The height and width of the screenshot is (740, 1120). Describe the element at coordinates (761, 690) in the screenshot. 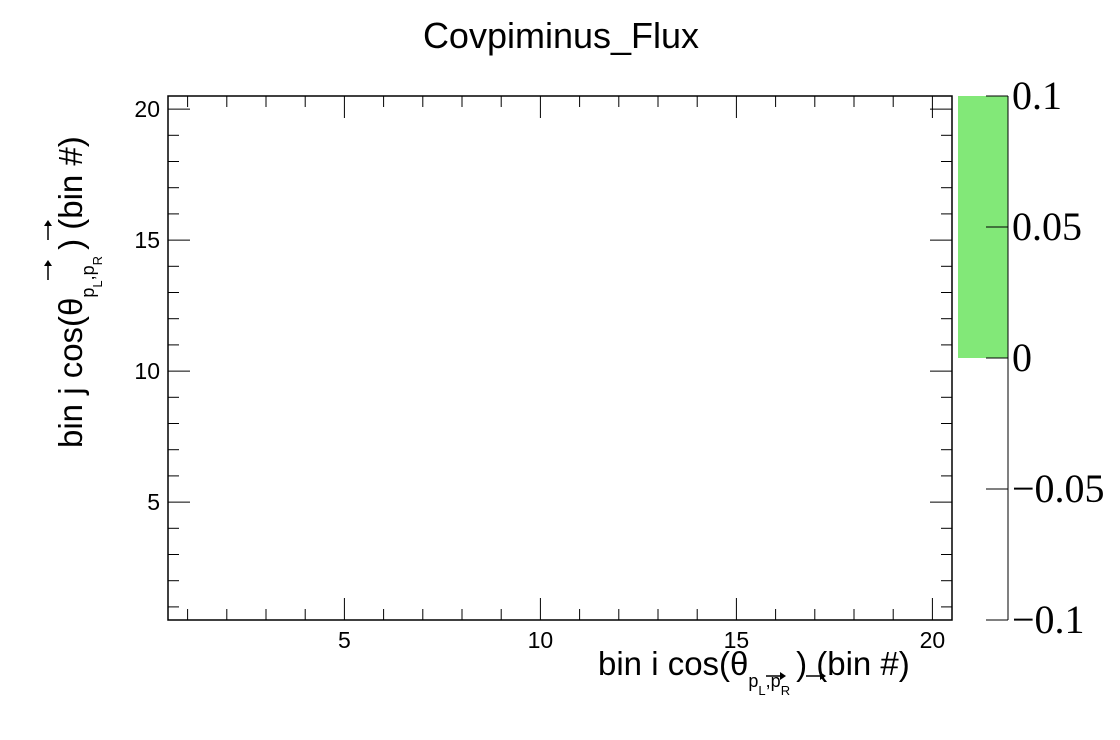

I see `x-axis-title-sub-l: L` at that location.